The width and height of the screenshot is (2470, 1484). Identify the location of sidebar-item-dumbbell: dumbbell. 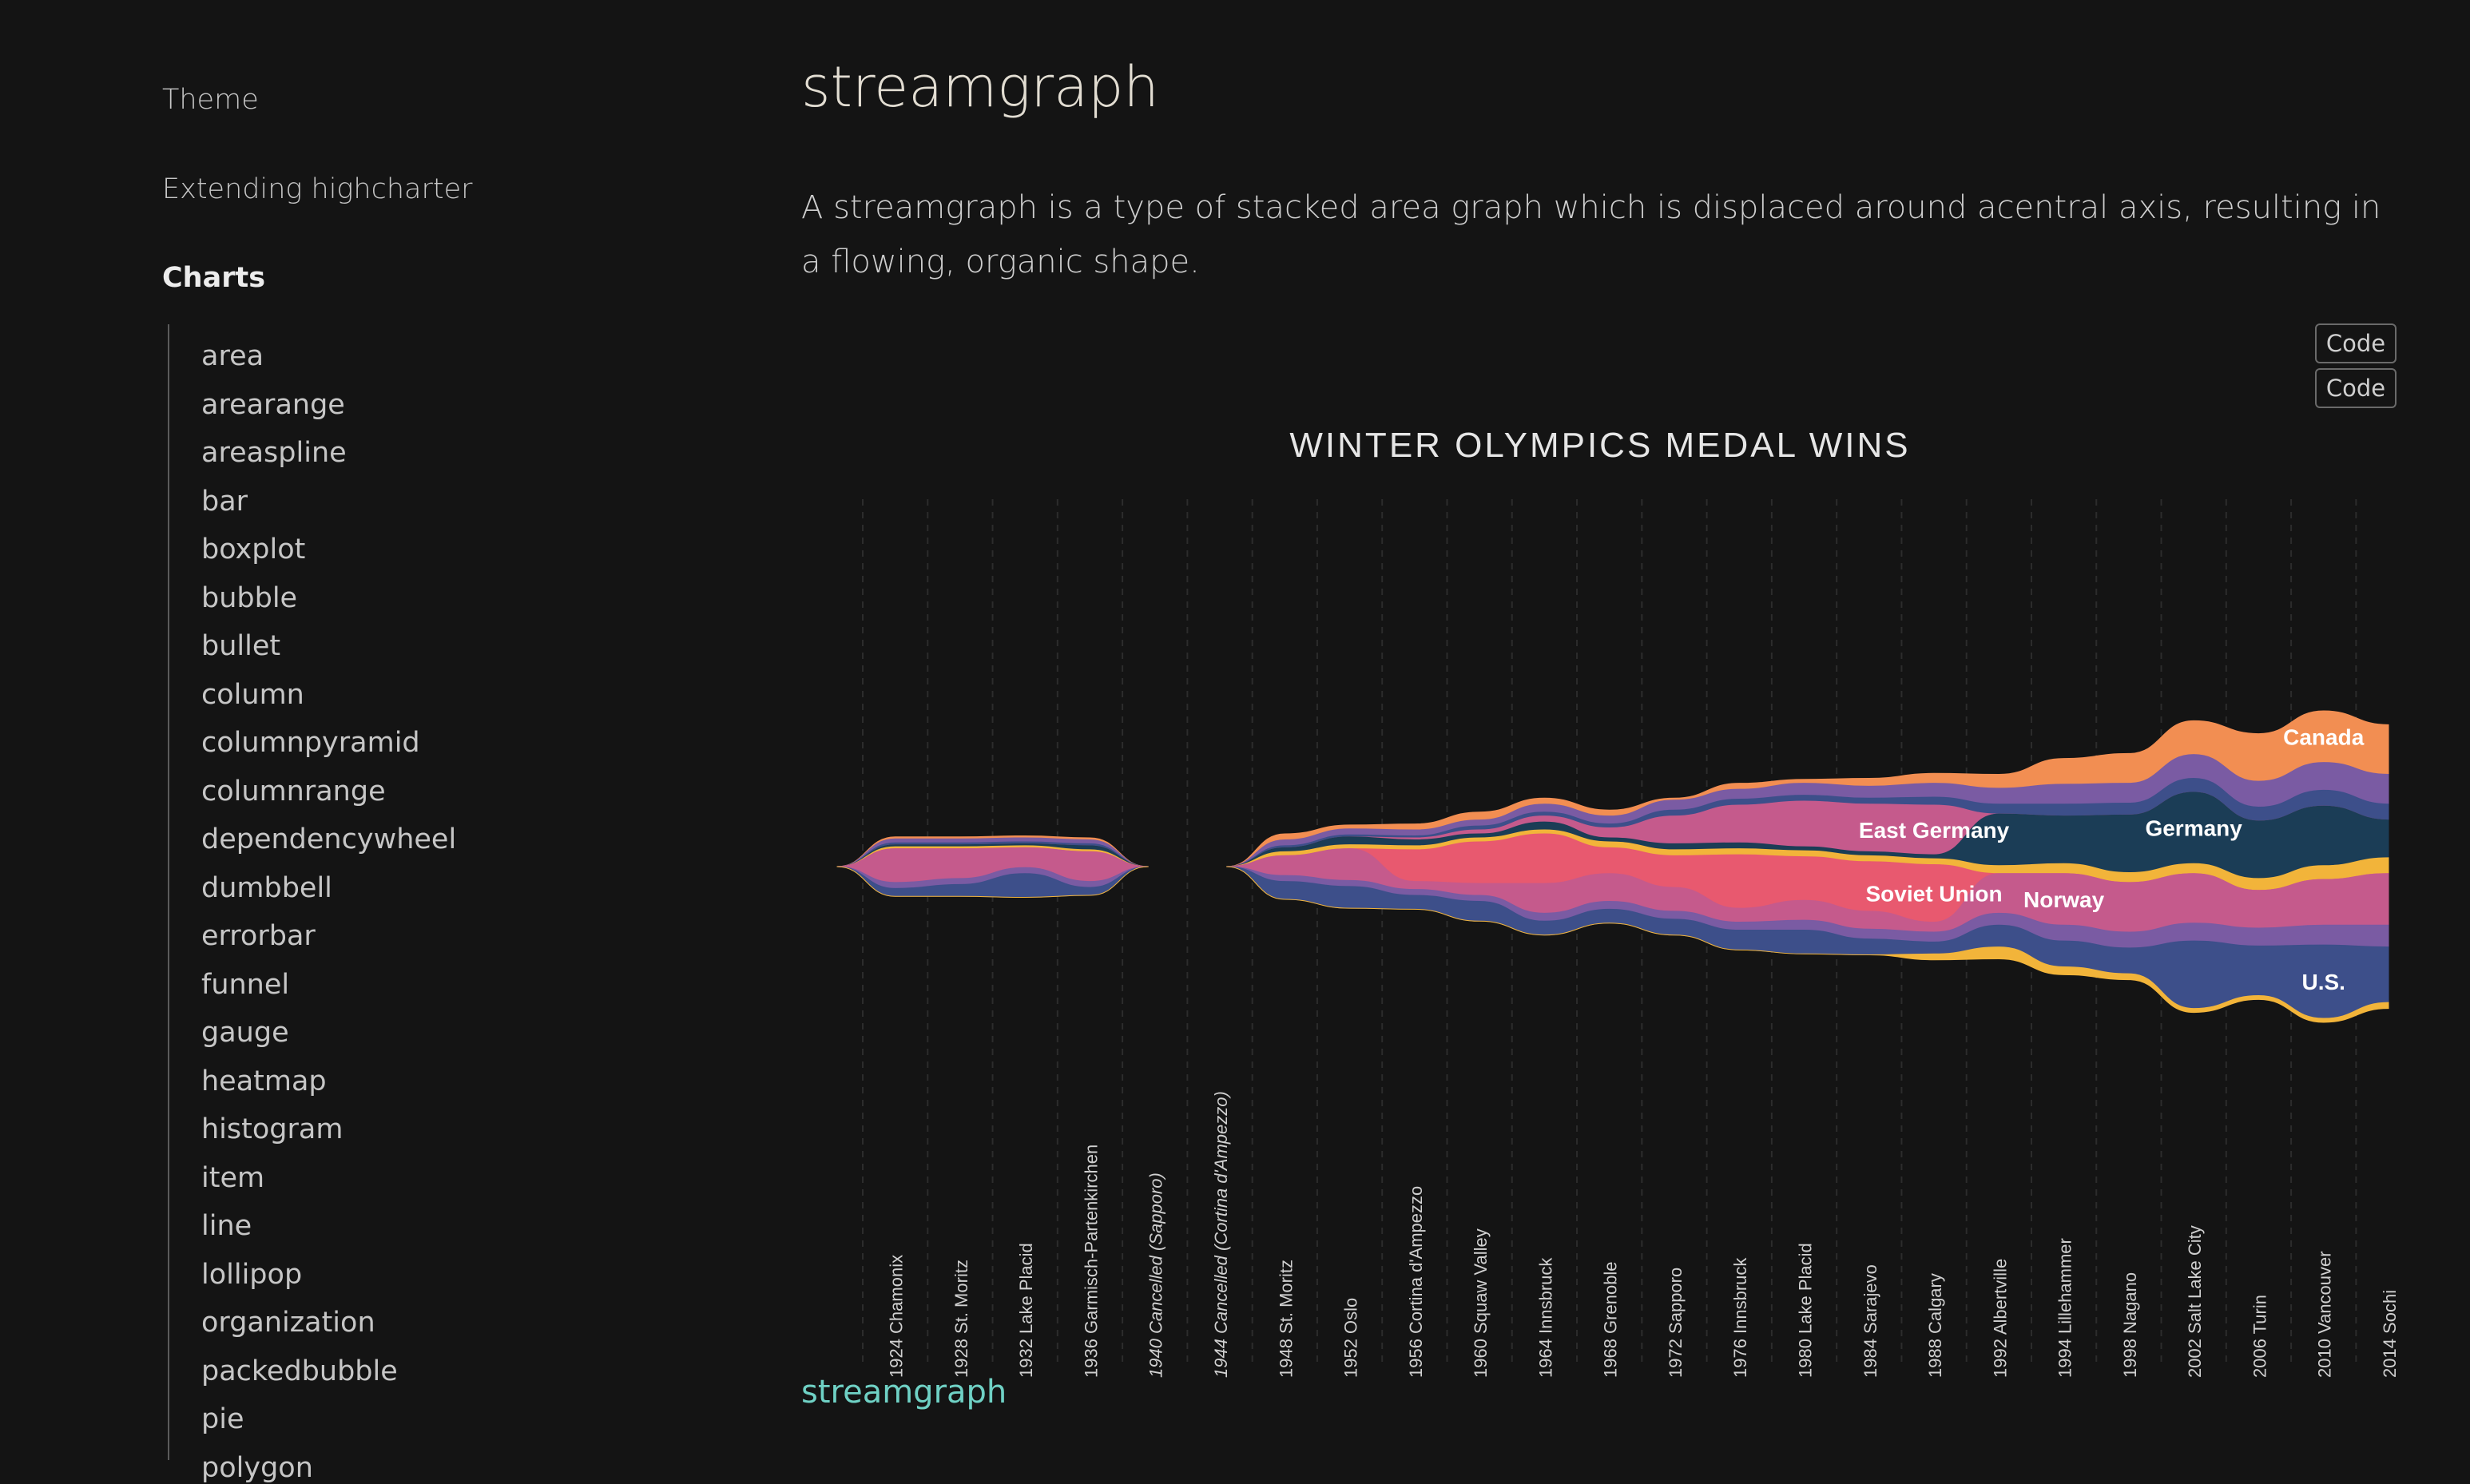
(266, 887).